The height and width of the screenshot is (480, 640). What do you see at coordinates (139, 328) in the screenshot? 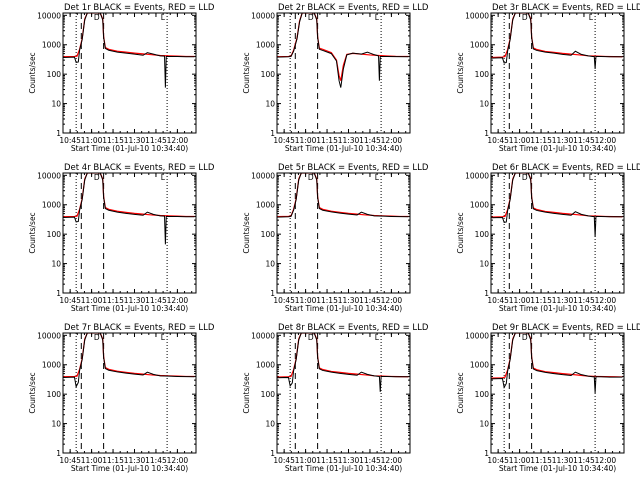
I see `chart-title: Det 7r BLACK = Events, RED = LLD` at bounding box center [139, 328].